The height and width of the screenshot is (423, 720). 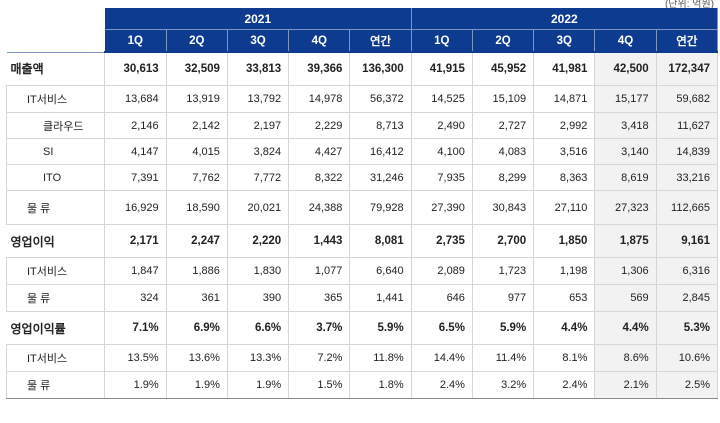 I want to click on value-cell: 1,830, so click(x=258, y=271).